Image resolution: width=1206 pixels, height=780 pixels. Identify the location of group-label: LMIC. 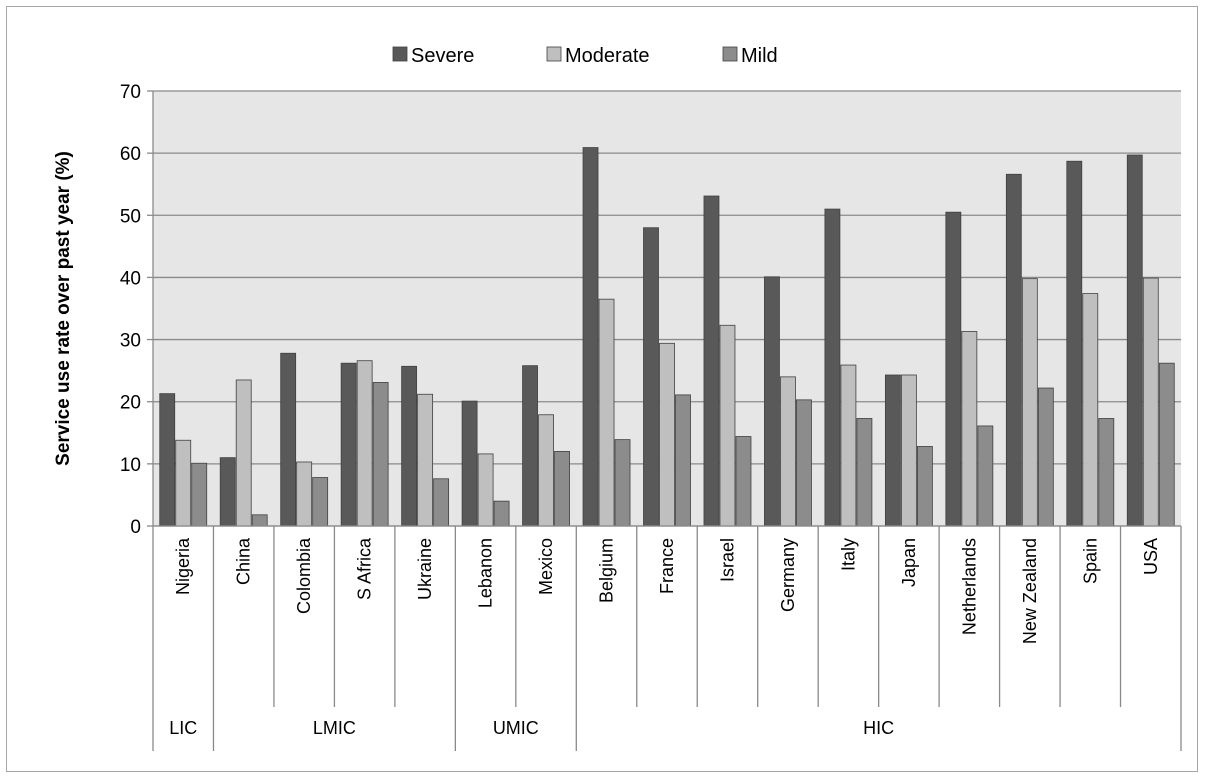
(334, 728).